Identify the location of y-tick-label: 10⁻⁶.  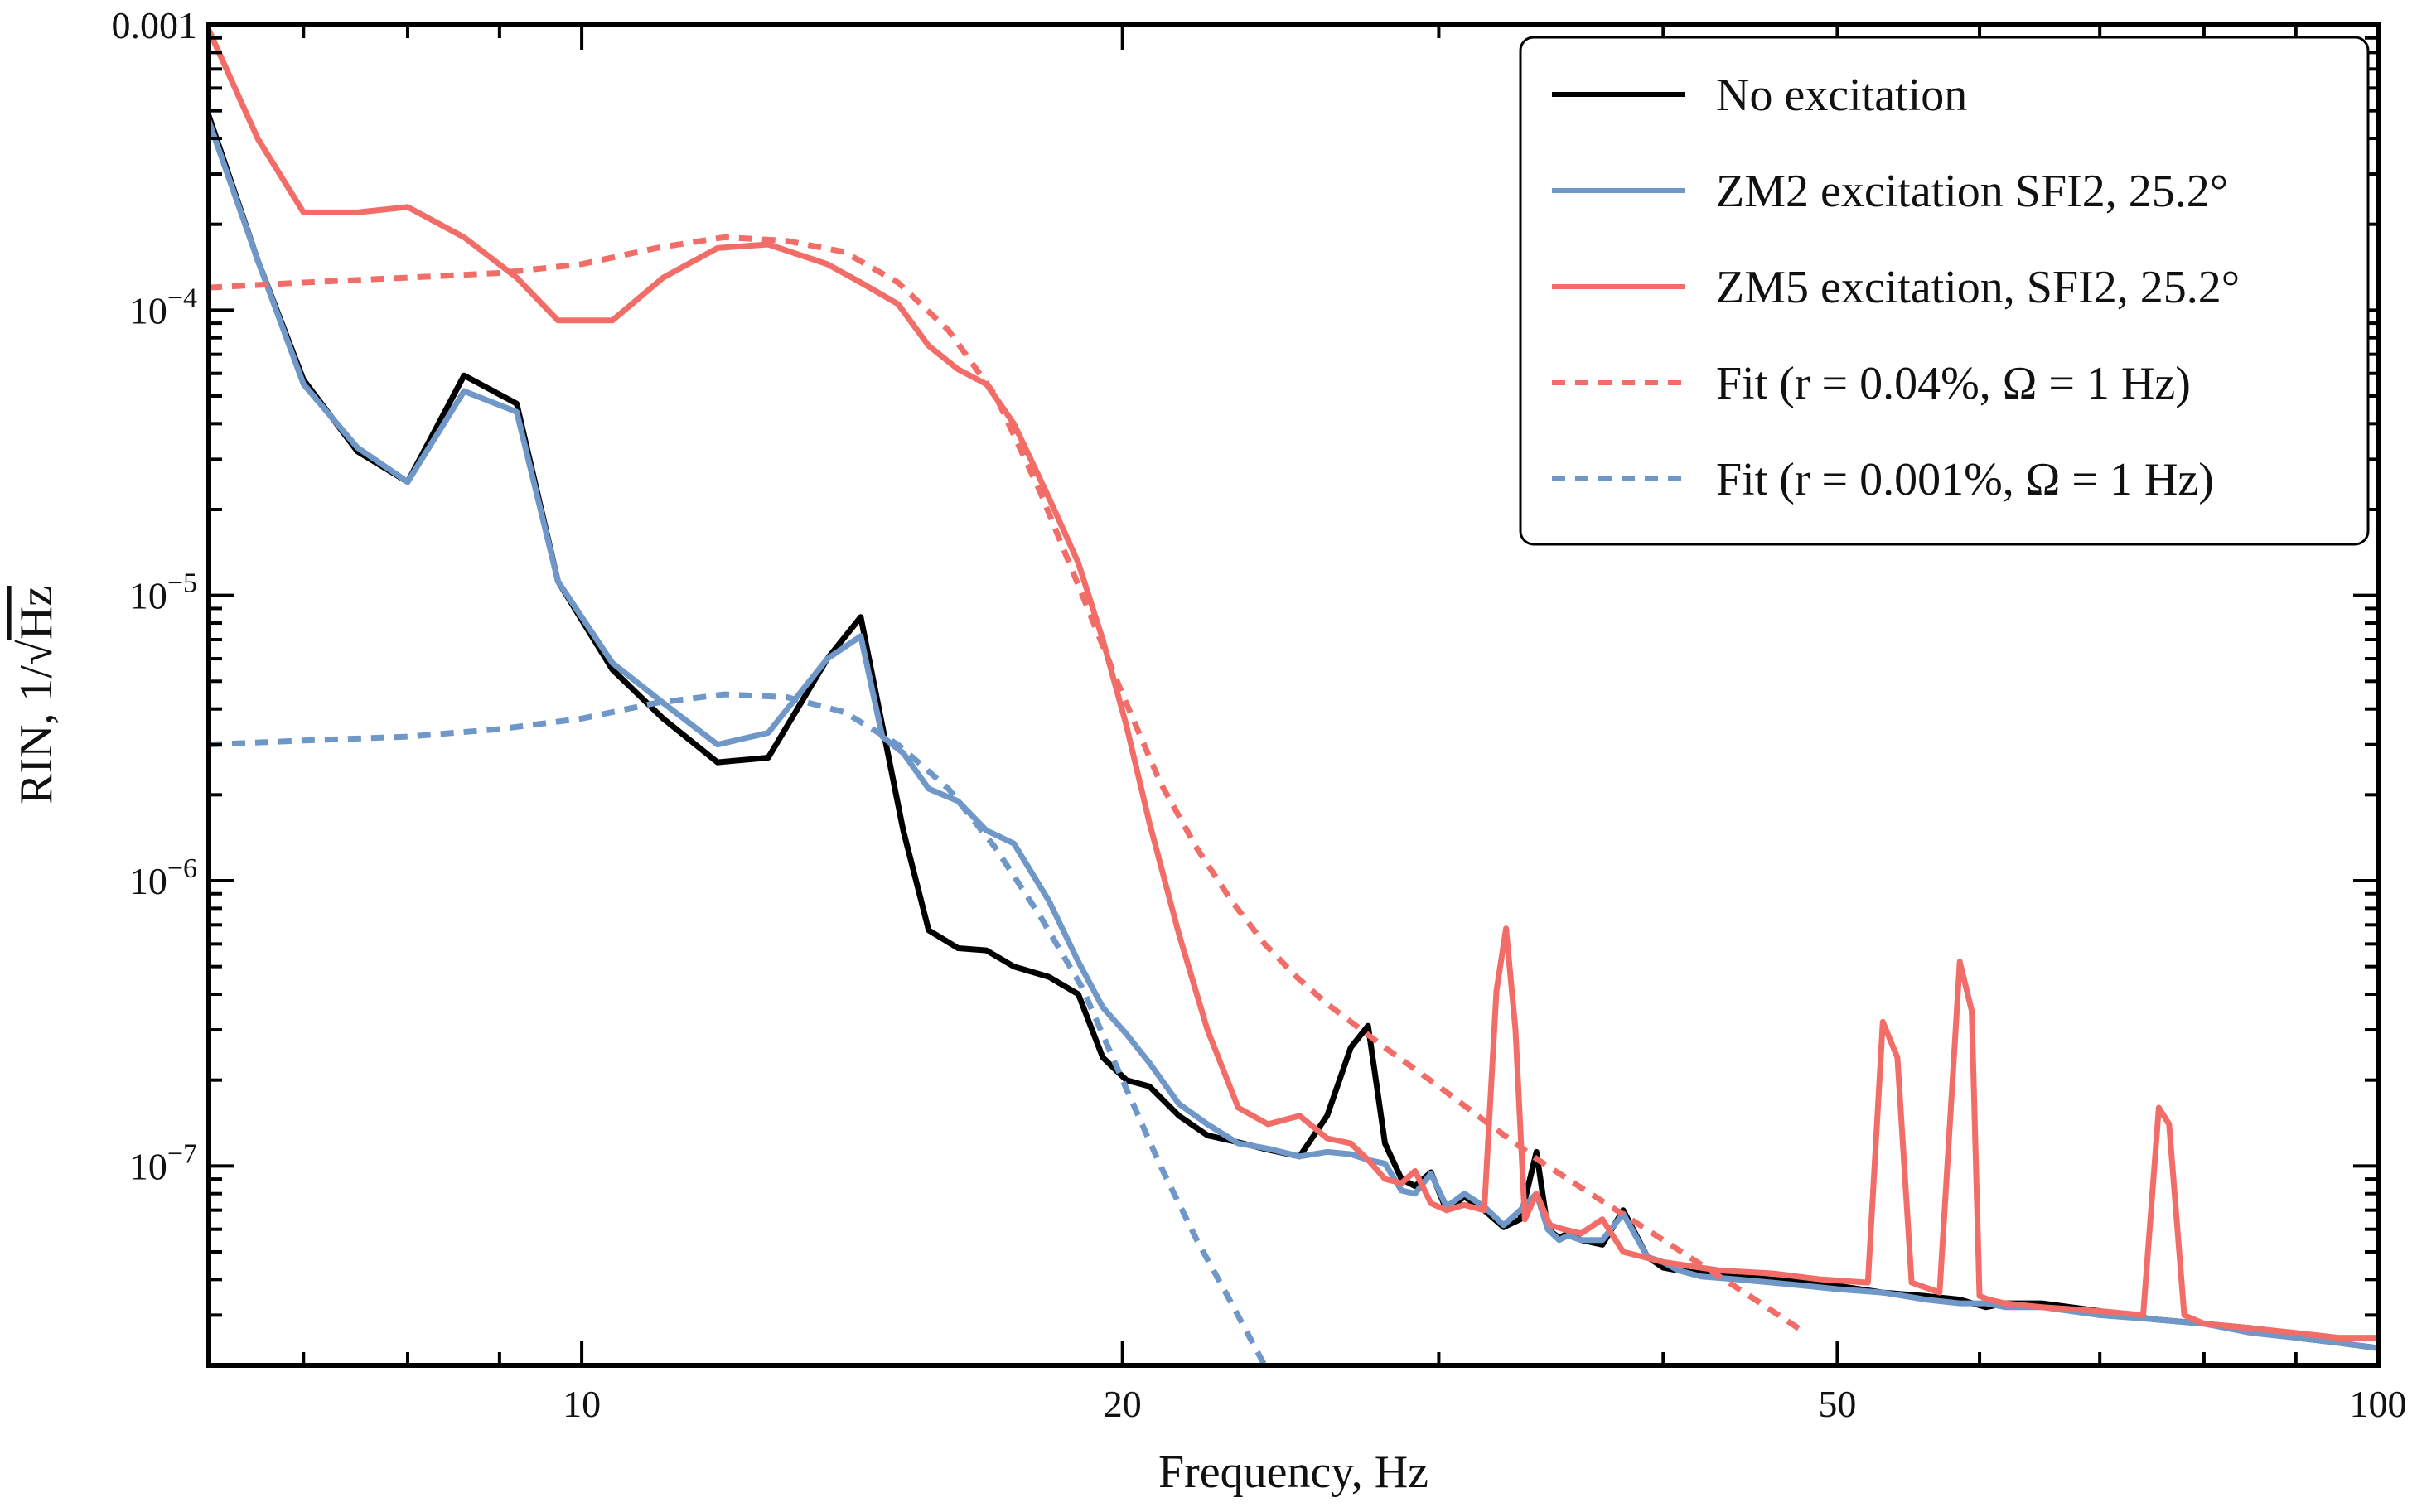
(163, 877).